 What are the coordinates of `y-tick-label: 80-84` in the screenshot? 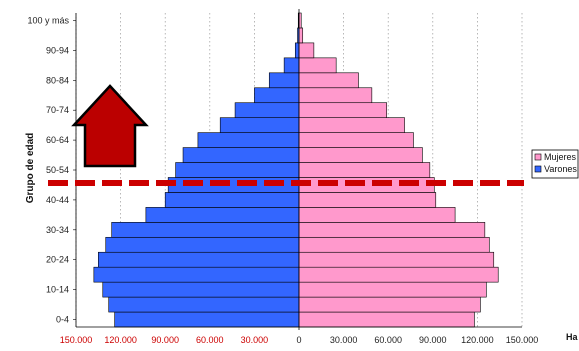 It's located at (57, 80).